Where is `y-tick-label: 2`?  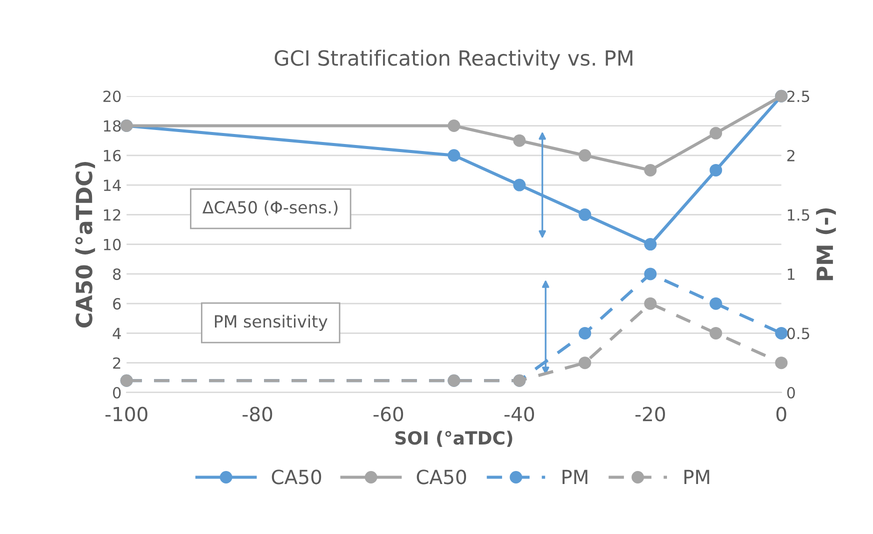 y-tick-label: 2 is located at coordinates (116, 363).